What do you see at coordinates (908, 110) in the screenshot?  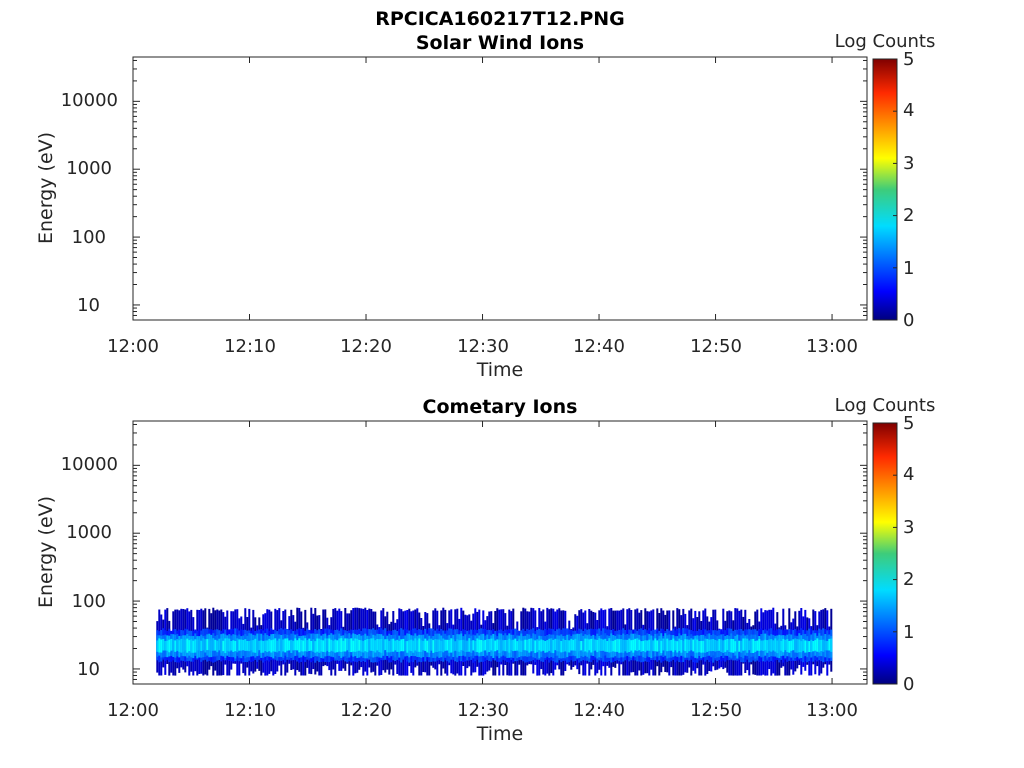 I see `colorbar-tick-label: 4` at bounding box center [908, 110].